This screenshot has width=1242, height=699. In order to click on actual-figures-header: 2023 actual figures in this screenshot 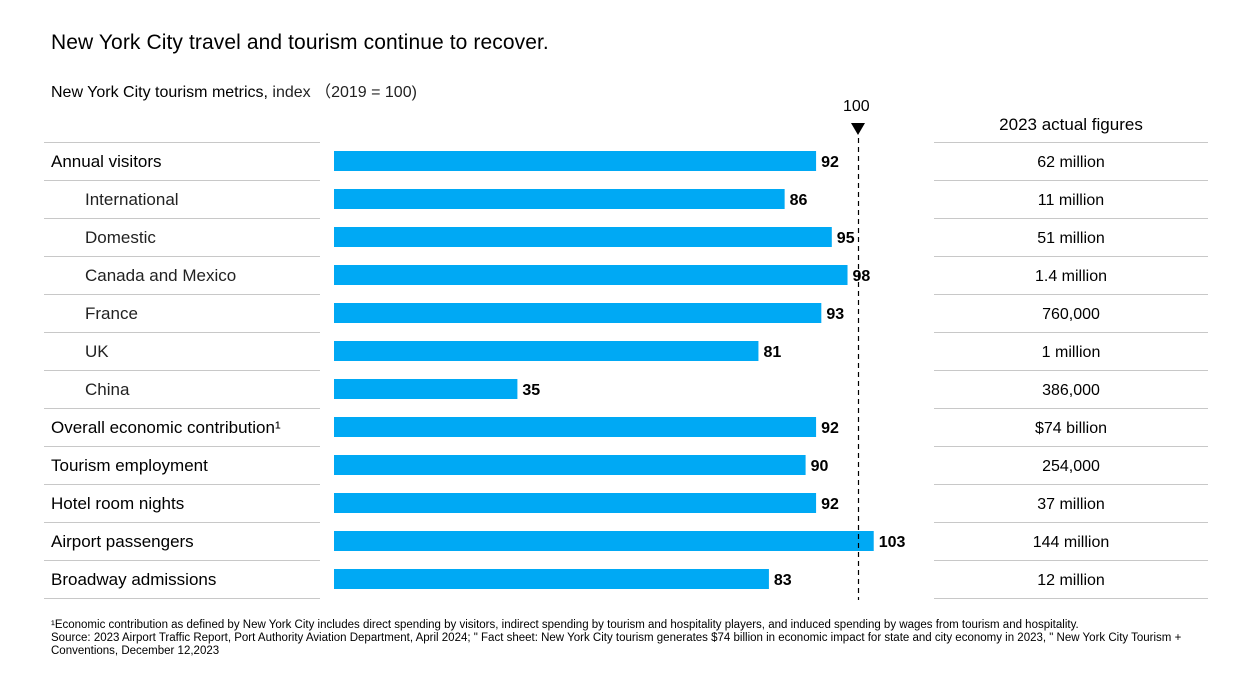, I will do `click(1071, 124)`.